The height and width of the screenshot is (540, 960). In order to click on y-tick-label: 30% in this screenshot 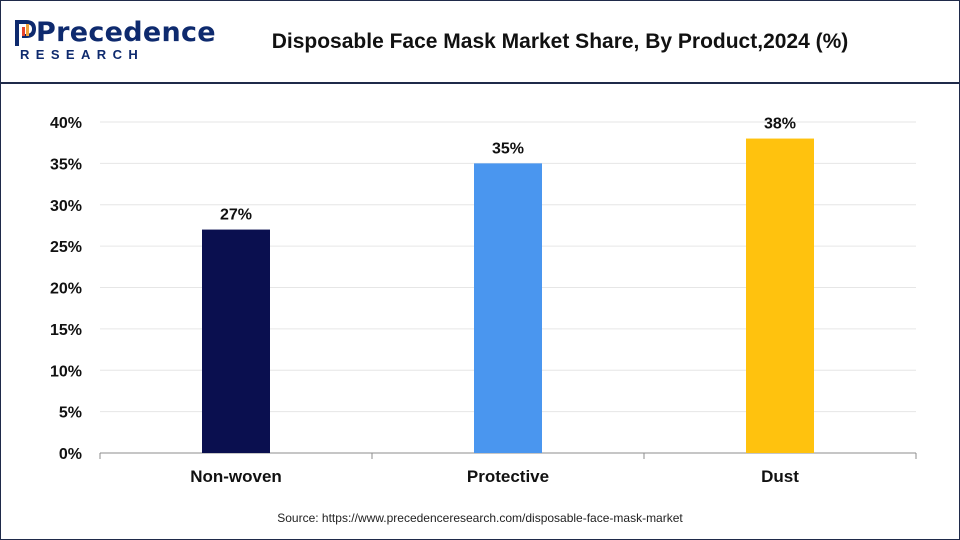, I will do `click(66, 206)`.